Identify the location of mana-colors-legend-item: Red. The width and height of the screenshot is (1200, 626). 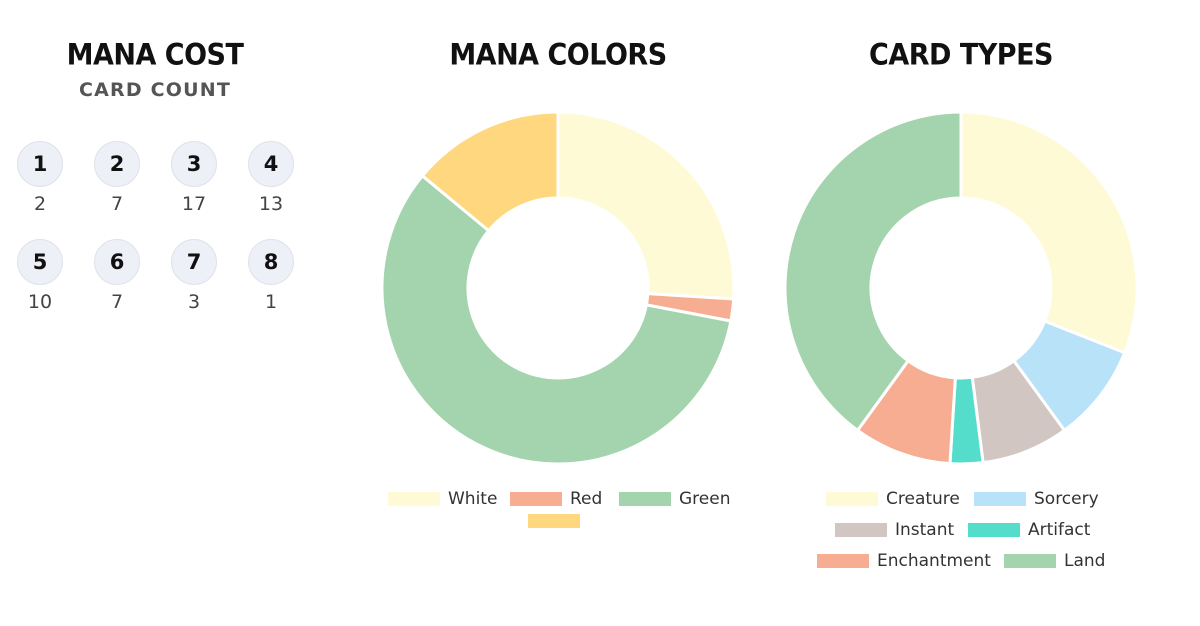
(556, 499).